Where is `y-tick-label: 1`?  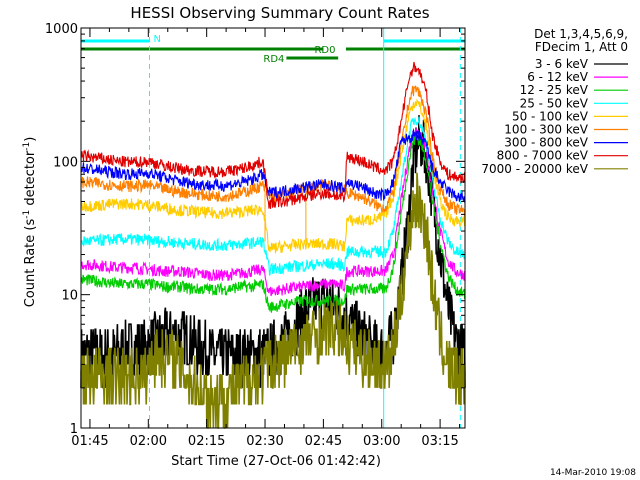 y-tick-label: 1 is located at coordinates (74, 429).